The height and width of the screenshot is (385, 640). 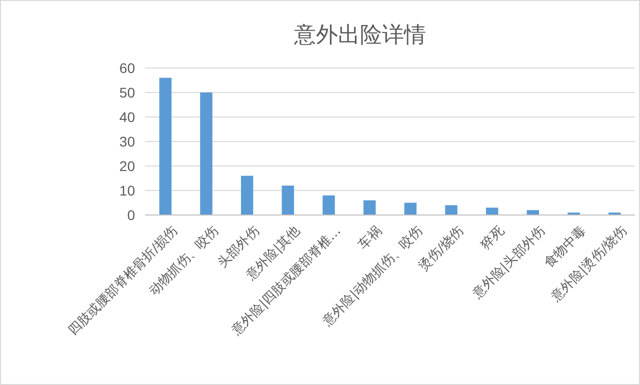 What do you see at coordinates (359, 35) in the screenshot?
I see `chart-title: 意外出险详情` at bounding box center [359, 35].